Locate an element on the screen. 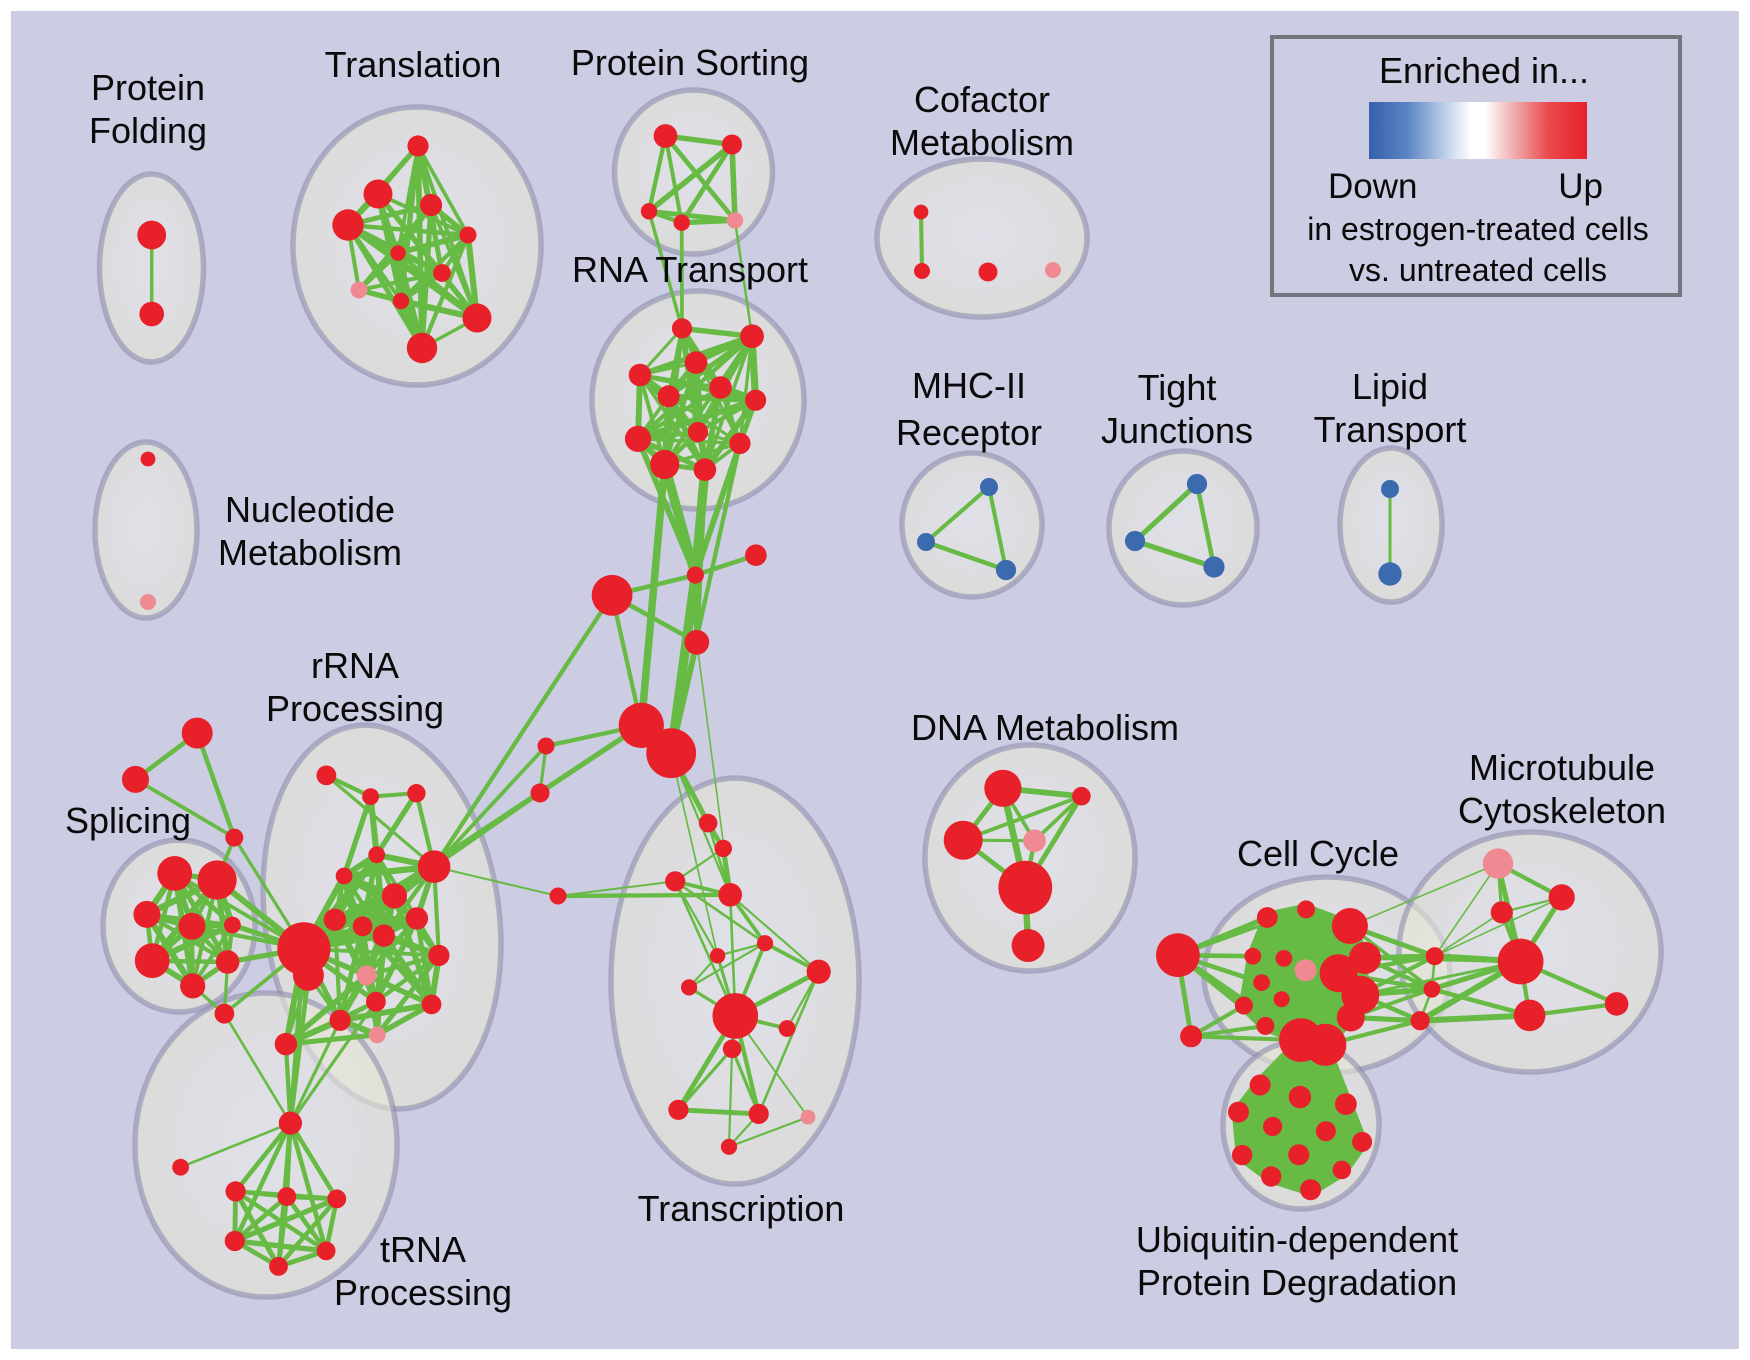 Image resolution: width=1750 pixels, height=1360 pixels. svg-text: Protein Sorting is located at coordinates (690, 62).